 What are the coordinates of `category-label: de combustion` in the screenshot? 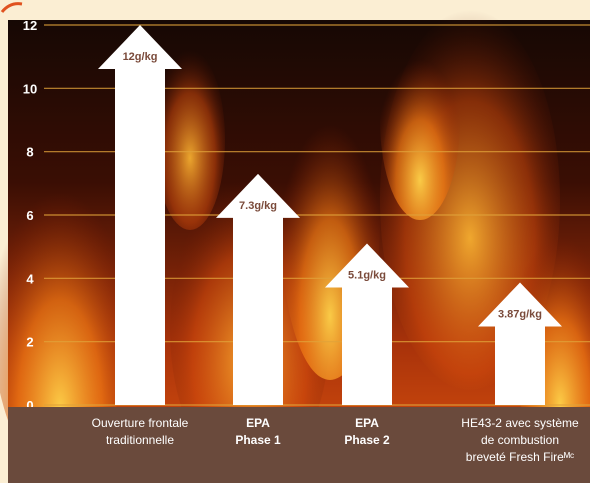 It's located at (520, 440).